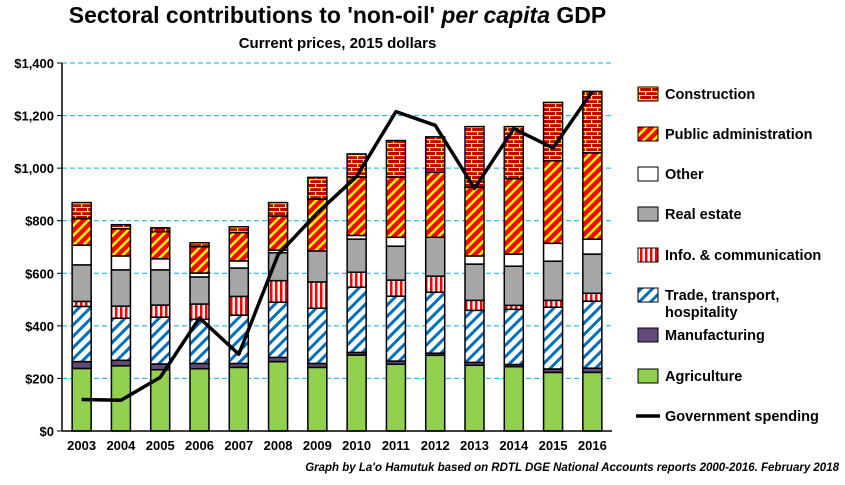 This screenshot has height=485, width=845. I want to click on bar-segment-real-estate-2011, so click(396, 263).